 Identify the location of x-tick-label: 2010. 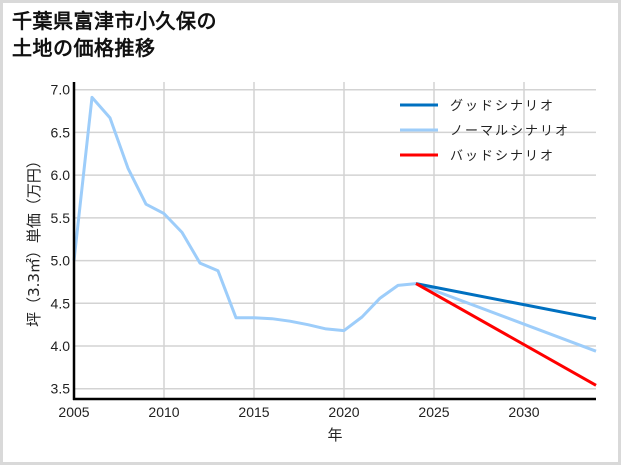
(163, 412).